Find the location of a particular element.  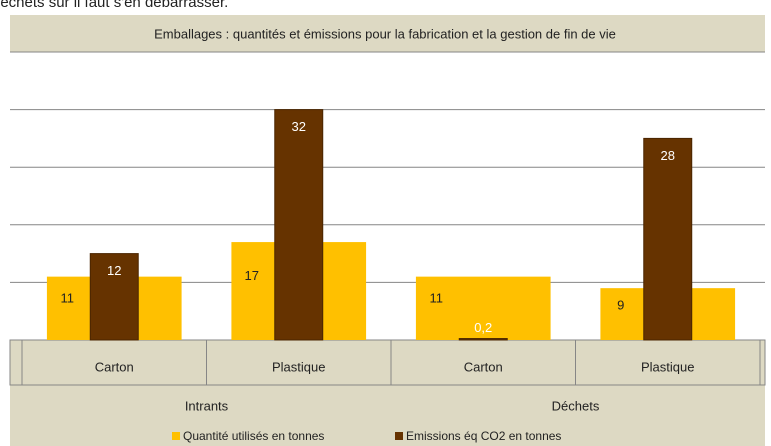

legend-label: Quantité utilisés en tonnes is located at coordinates (253, 436).